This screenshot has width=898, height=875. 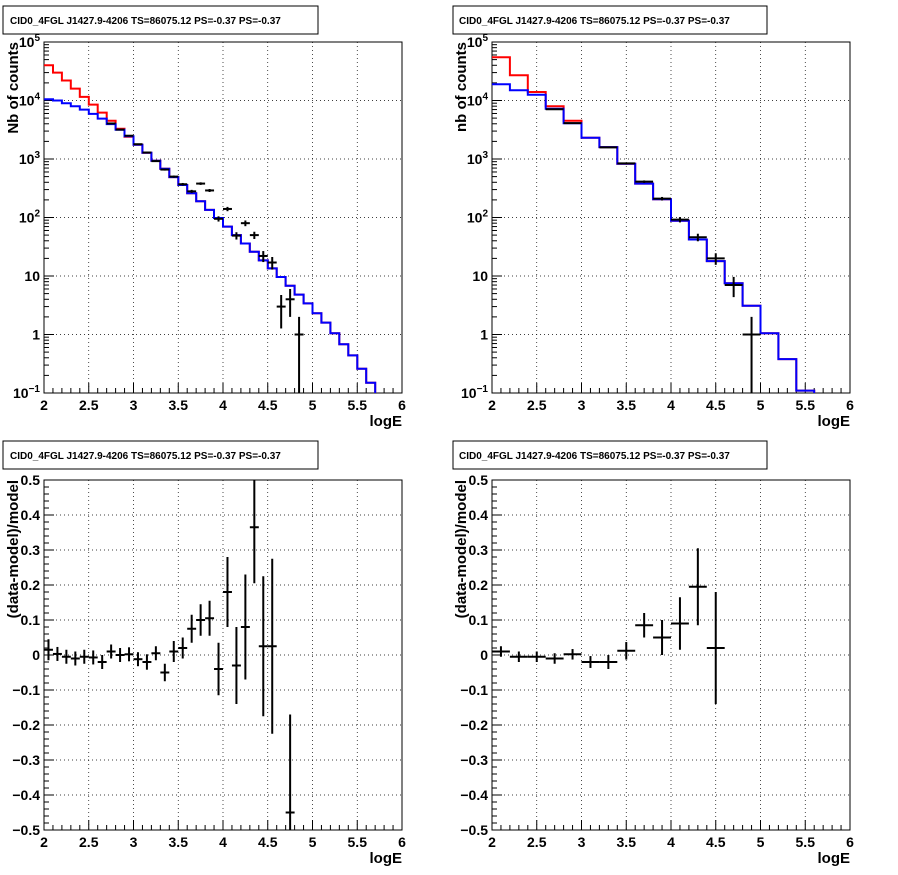 What do you see at coordinates (32, 276) in the screenshot?
I see `y-tick-label: 10` at bounding box center [32, 276].